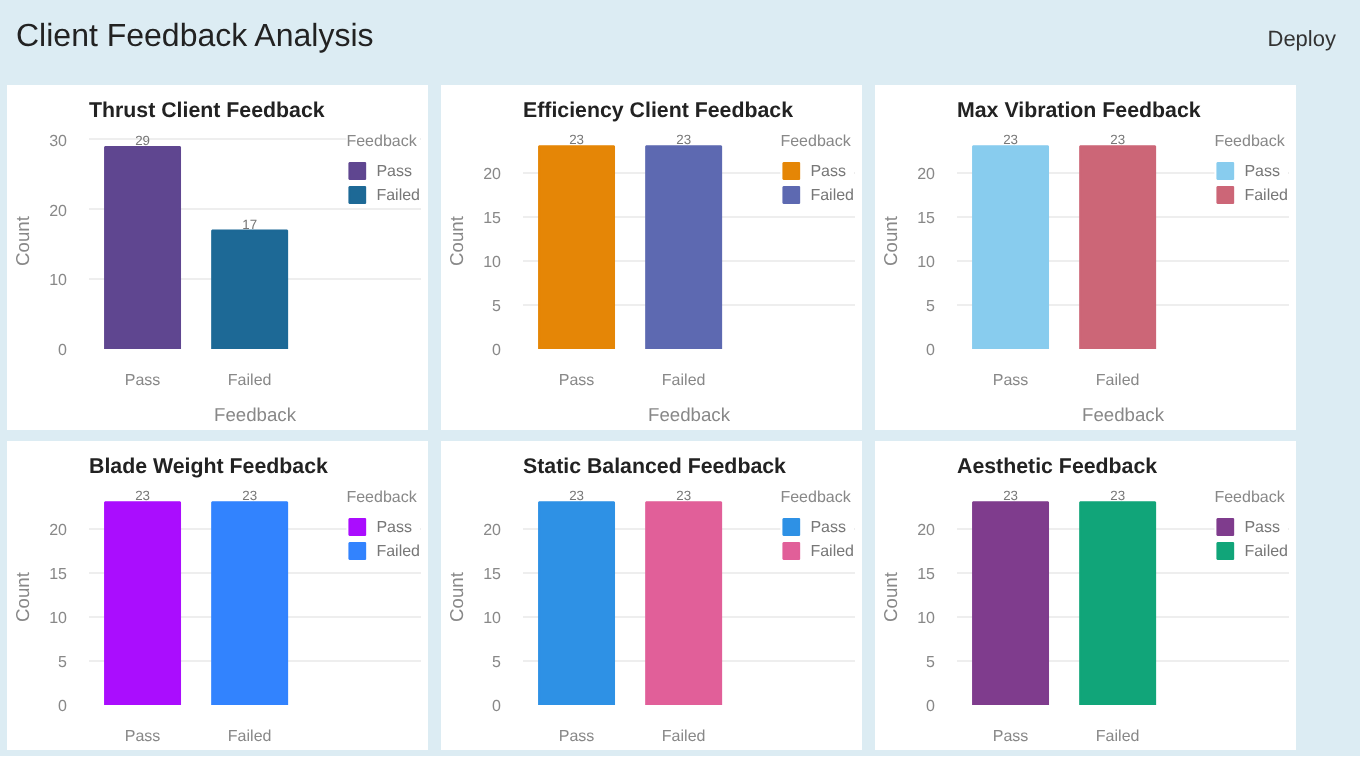 The image size is (1360, 766). What do you see at coordinates (1301, 39) in the screenshot?
I see `text: Deploy` at bounding box center [1301, 39].